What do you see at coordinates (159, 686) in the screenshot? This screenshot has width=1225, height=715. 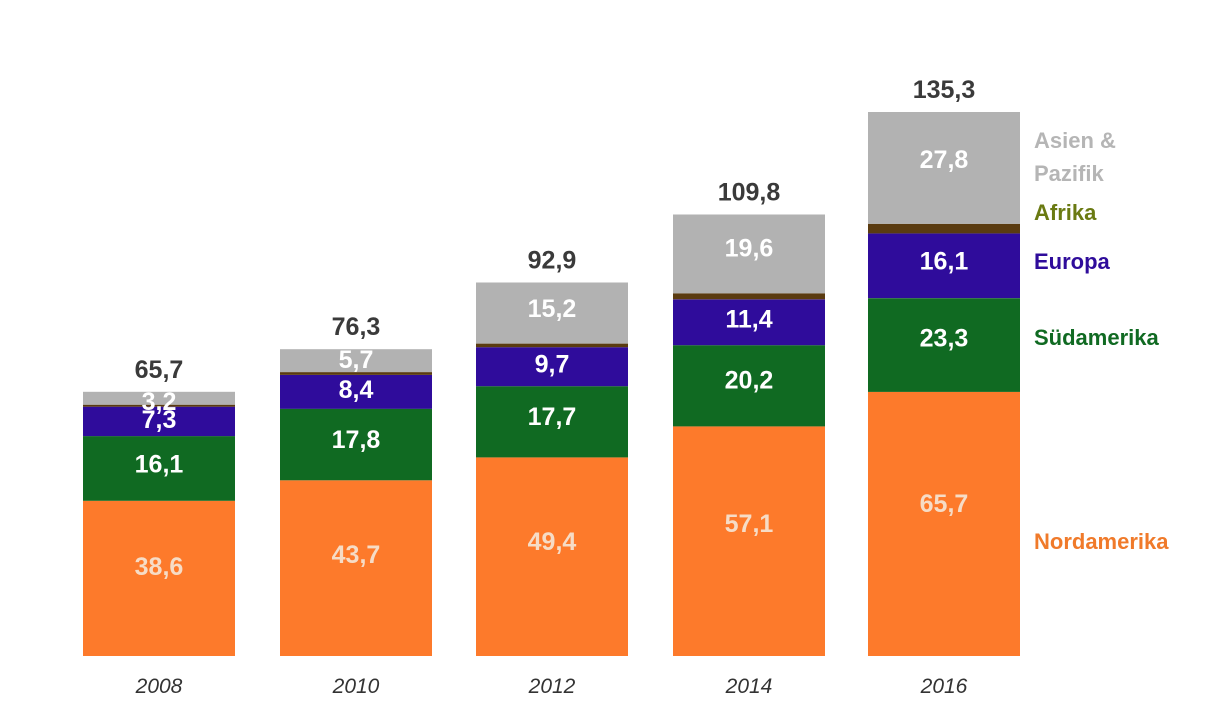 I see `x-tick-label: 2008` at bounding box center [159, 686].